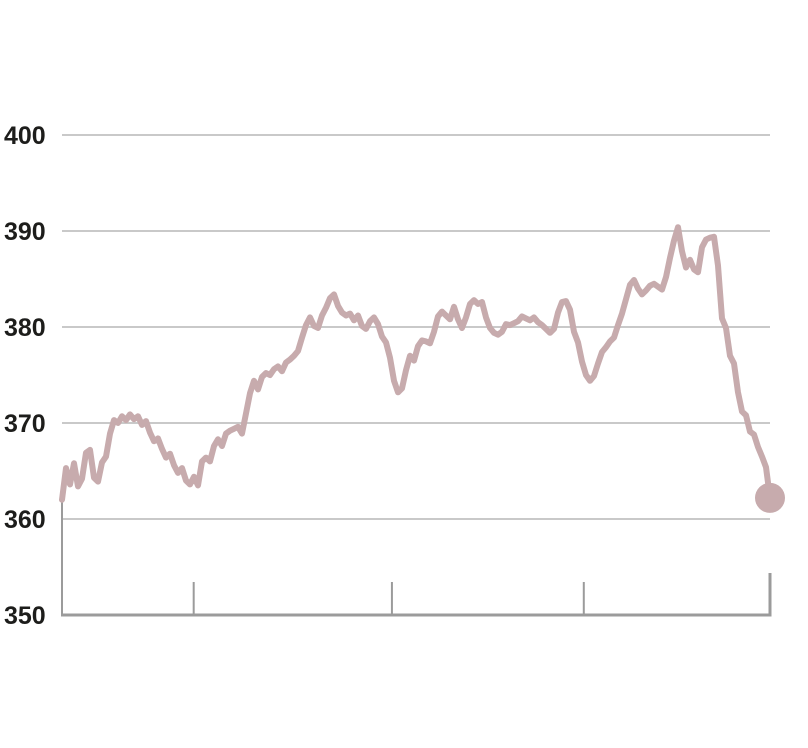 The image size is (808, 748). Describe the element at coordinates (770, 497) in the screenshot. I see `latest-point-dot` at that location.